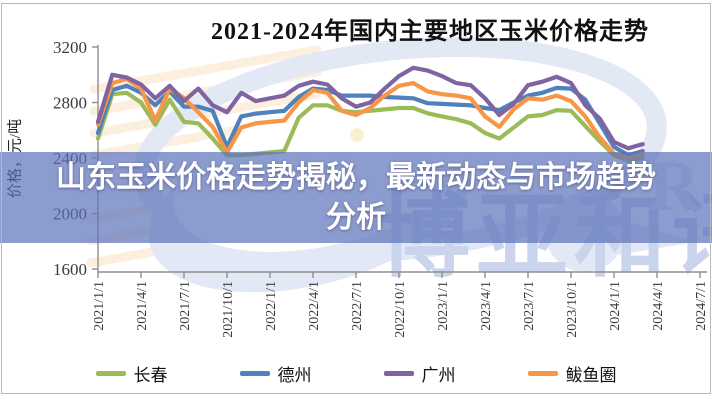  I want to click on x-tick-label: 2023/4/1, so click(486, 306).